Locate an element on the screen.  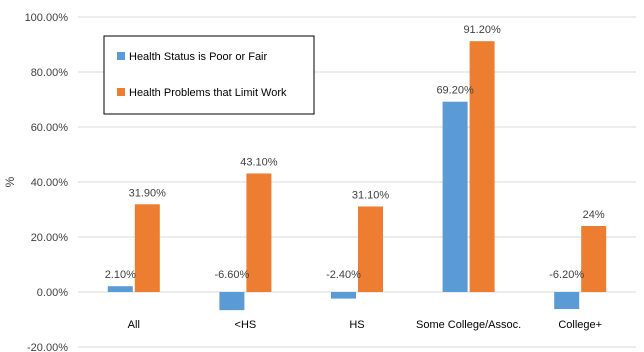
y-tick-label: 20.00% is located at coordinates (50, 238).